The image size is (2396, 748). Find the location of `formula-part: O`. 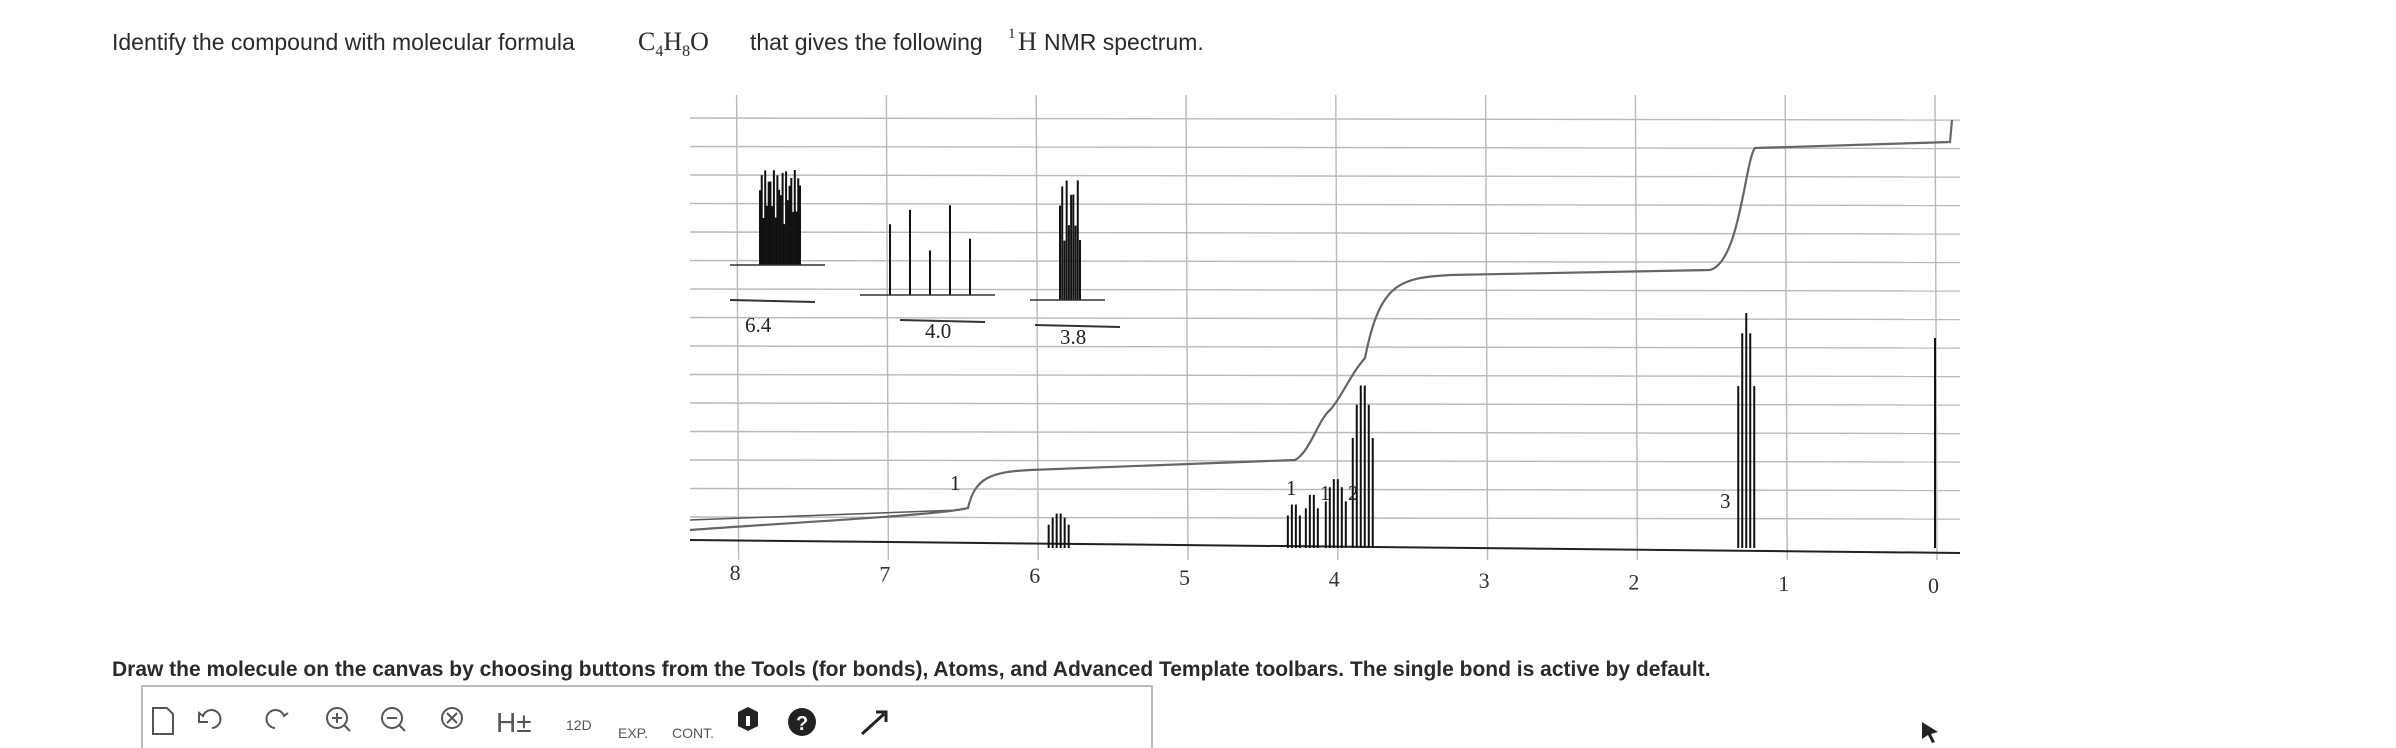

formula-part: O is located at coordinates (699, 41).